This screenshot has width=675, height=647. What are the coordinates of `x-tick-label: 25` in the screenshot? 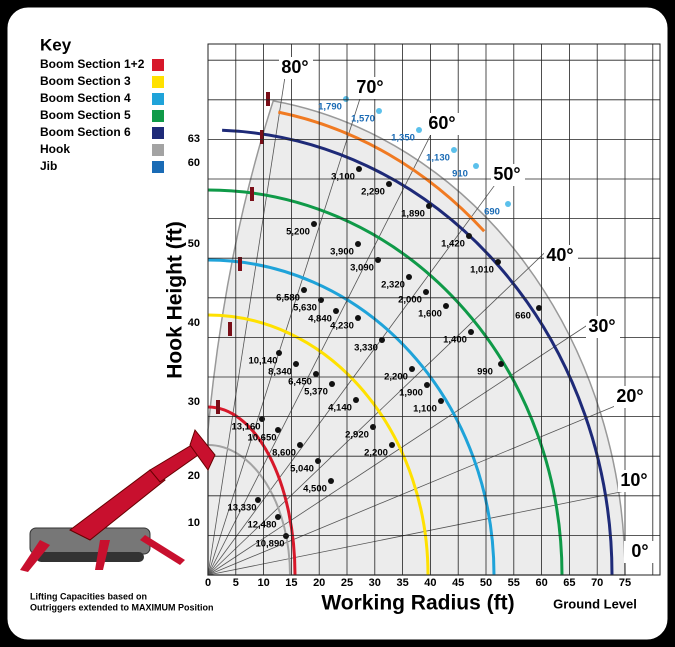 It's located at (347, 583).